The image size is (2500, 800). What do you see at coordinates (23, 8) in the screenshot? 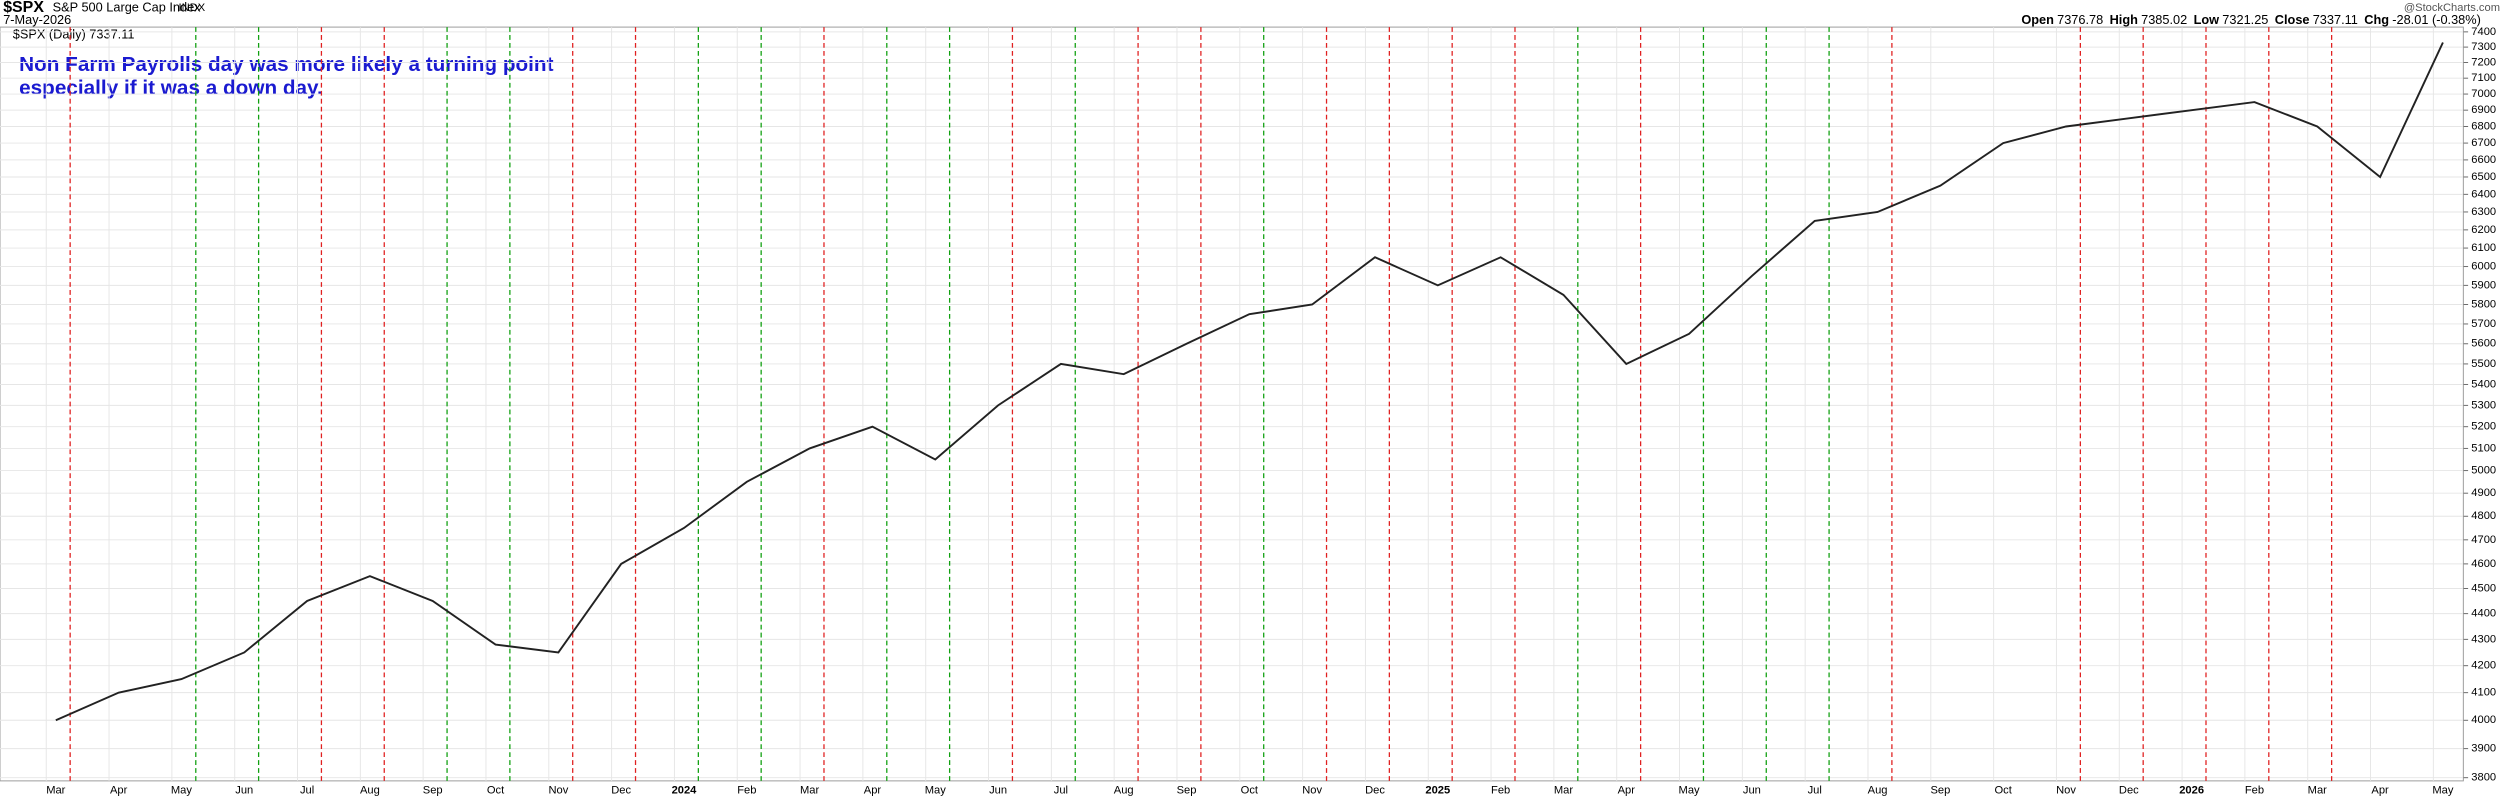
I see `symbol: $SPX` at bounding box center [23, 8].